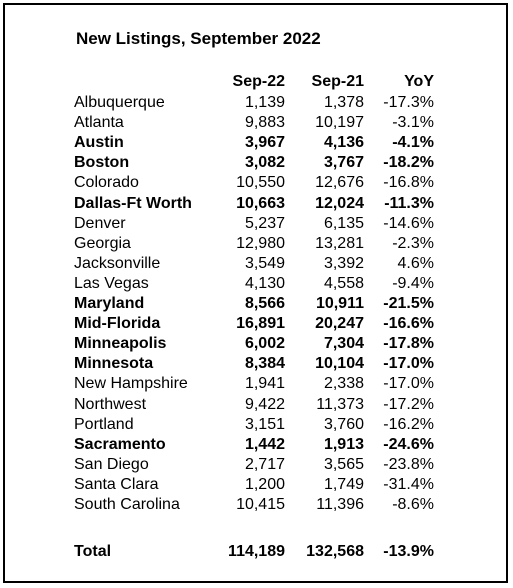  I want to click on row-sep-21: 1,749, so click(343, 484).